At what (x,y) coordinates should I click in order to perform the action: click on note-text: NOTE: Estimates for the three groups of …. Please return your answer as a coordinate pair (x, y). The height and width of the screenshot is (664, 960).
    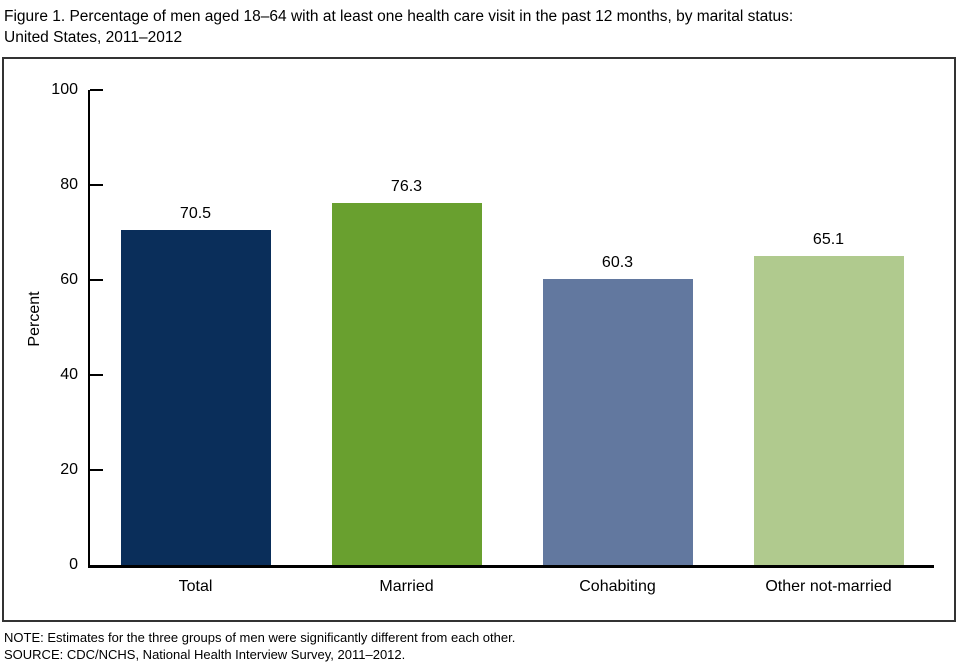
    Looking at the image, I should click on (260, 637).